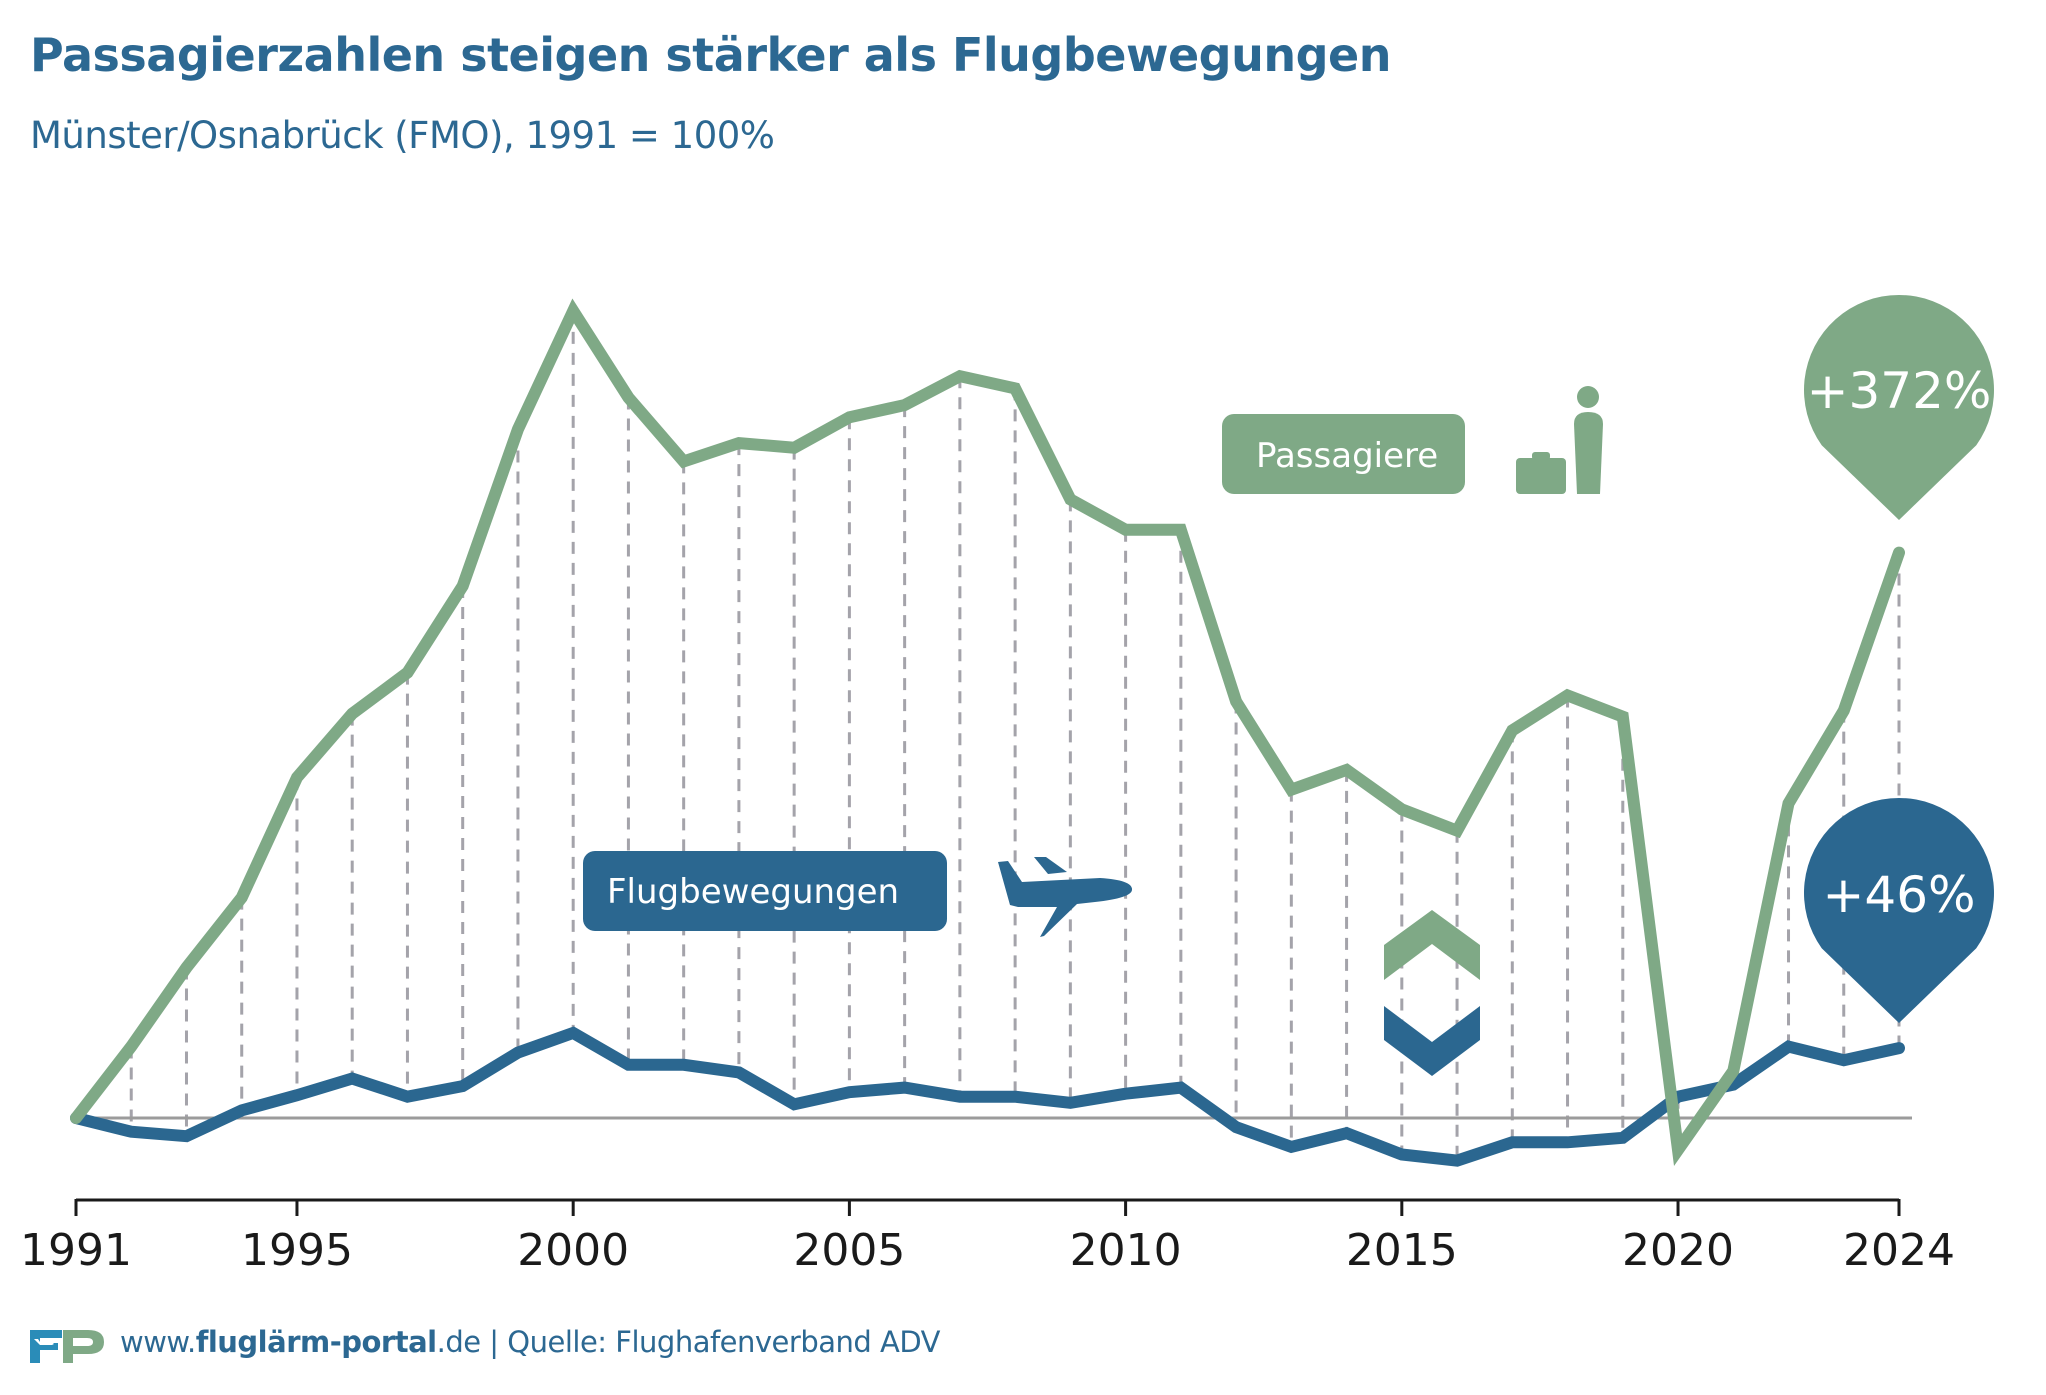 The height and width of the screenshot is (1395, 2046). What do you see at coordinates (987, 1237) in the screenshot?
I see `x-axis: 1991 1995 2000 2005 2010 2015 2020 2024` at bounding box center [987, 1237].